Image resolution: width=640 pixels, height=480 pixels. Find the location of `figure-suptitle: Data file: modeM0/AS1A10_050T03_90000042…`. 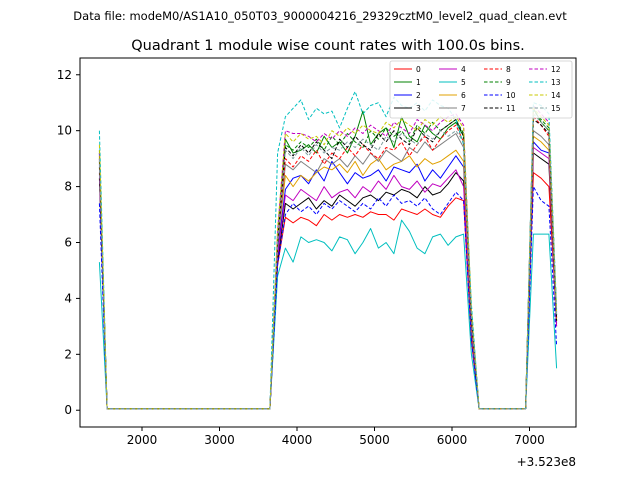

figure-suptitle: Data file: modeM0/AS1A10_050T03_90000042… is located at coordinates (320, 16).